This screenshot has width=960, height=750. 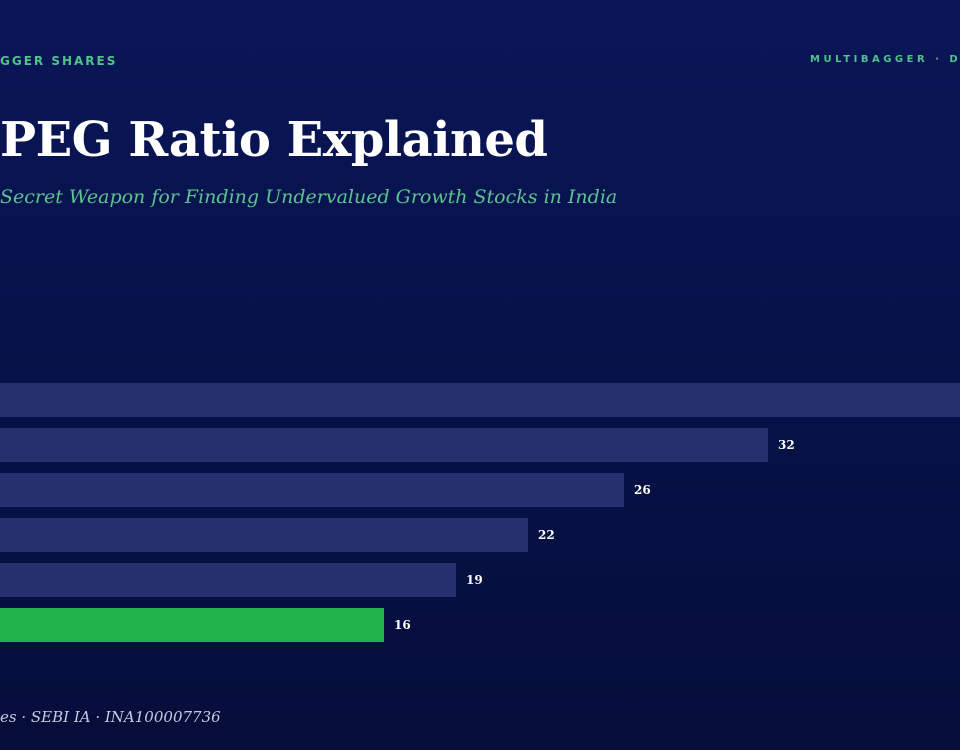 What do you see at coordinates (474, 580) in the screenshot?
I see `bar-value-label-5: 19` at bounding box center [474, 580].